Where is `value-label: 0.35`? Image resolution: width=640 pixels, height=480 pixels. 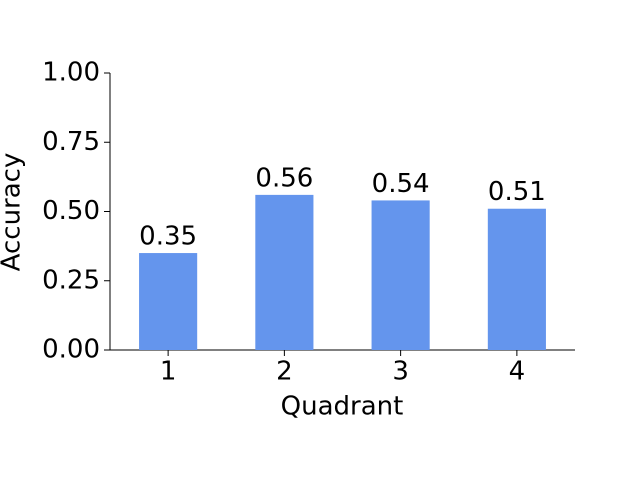 value-label: 0.35 is located at coordinates (168, 237).